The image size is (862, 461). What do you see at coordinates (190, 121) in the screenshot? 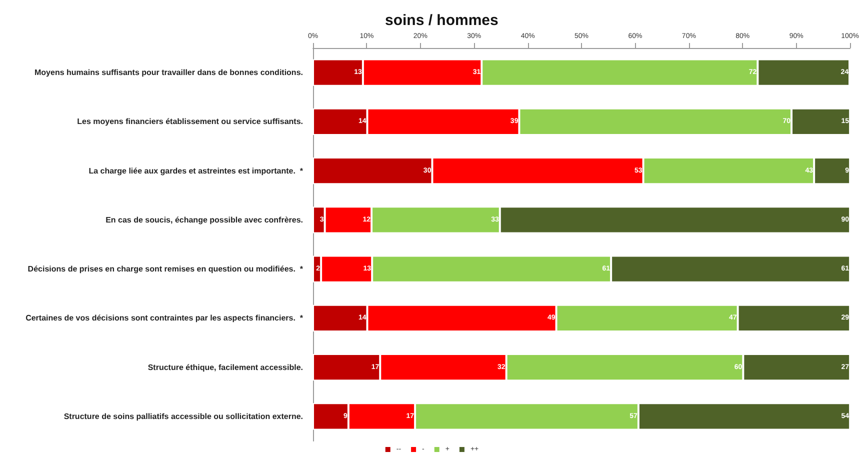
I see `y-tick-label: Les moyens financiers établissement ou service suffisants.` at bounding box center [190, 121].